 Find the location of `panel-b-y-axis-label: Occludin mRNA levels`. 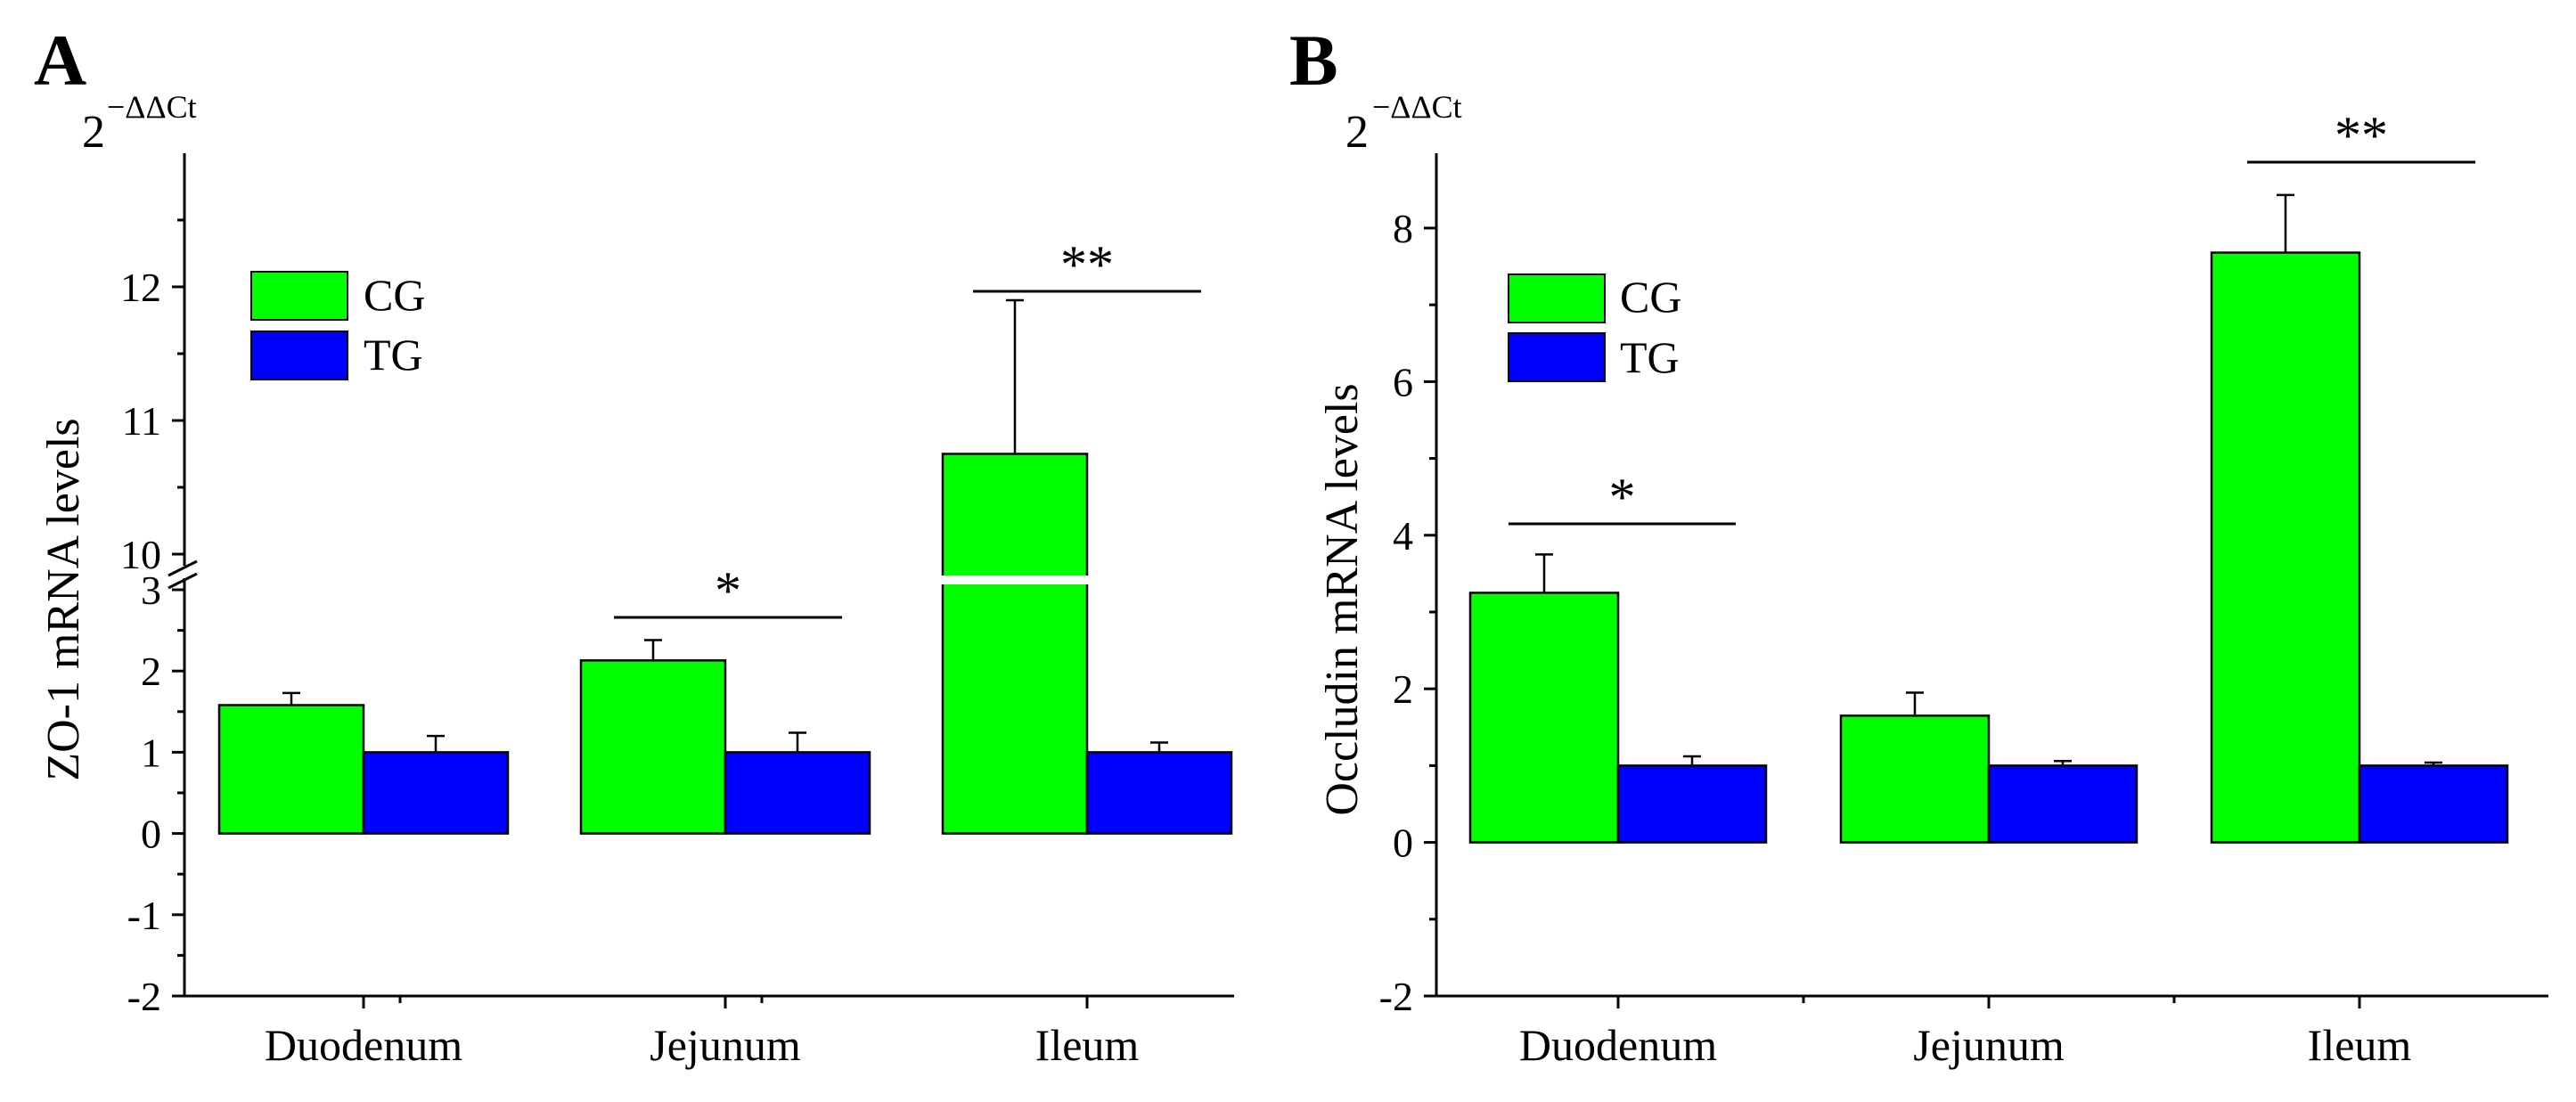

panel-b-y-axis-label: Occludin mRNA levels is located at coordinates (1342, 599).